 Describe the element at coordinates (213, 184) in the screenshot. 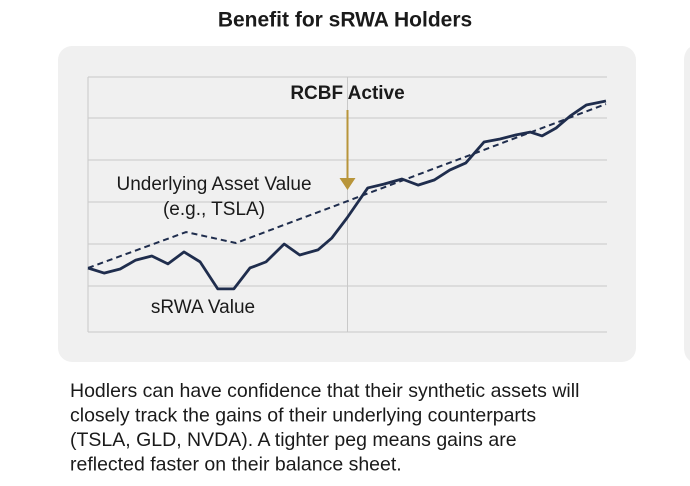

I see `series-label: Underlying Asset Value` at that location.